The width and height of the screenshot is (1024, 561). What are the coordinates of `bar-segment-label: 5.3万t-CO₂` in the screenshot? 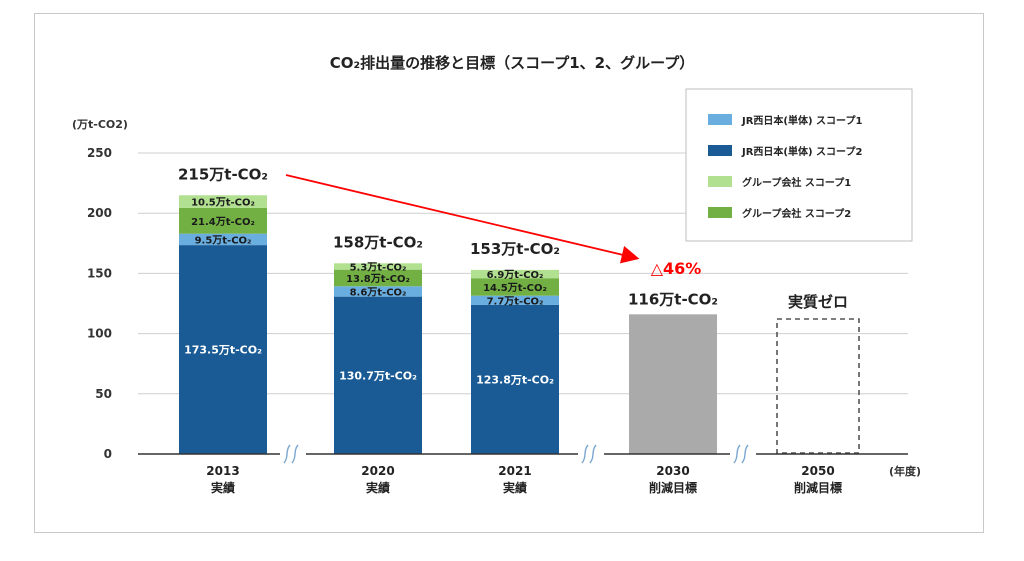 It's located at (378, 267).